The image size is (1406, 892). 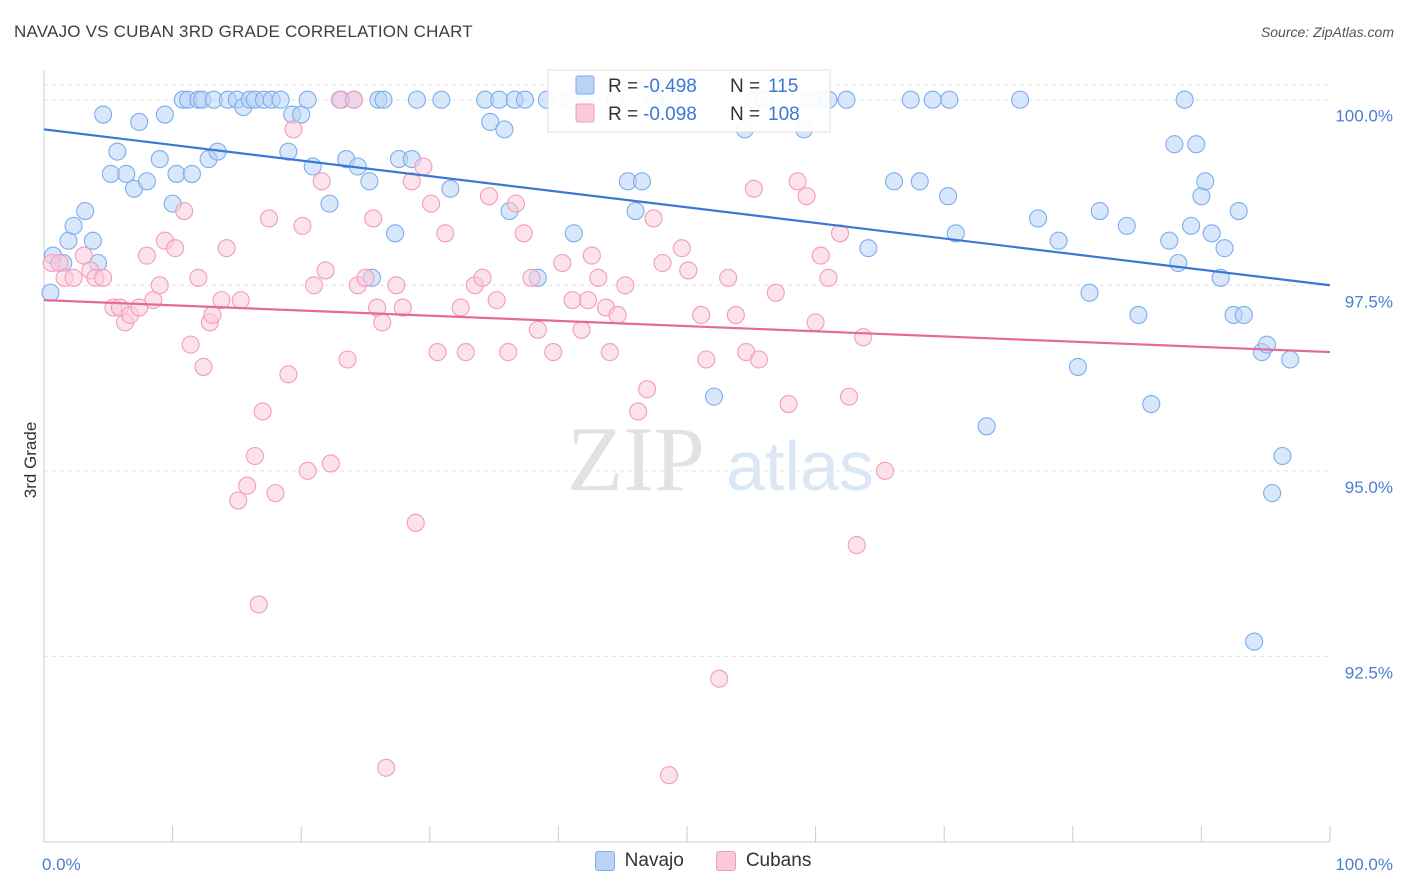 What do you see at coordinates (725, 861) in the screenshot?
I see `legend-swatch-cubans` at bounding box center [725, 861].